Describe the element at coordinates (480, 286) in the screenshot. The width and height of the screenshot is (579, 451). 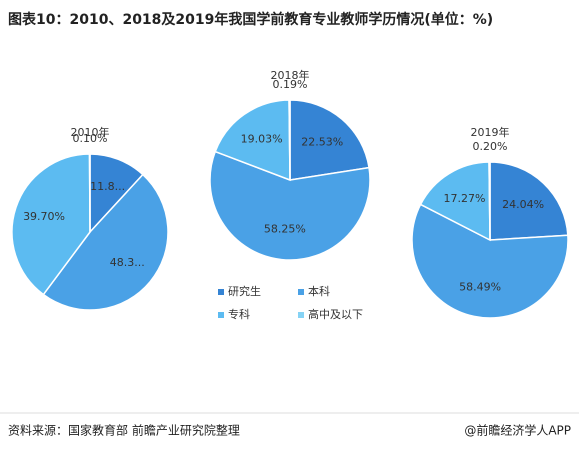
I see `value-label: 58.49%` at that location.